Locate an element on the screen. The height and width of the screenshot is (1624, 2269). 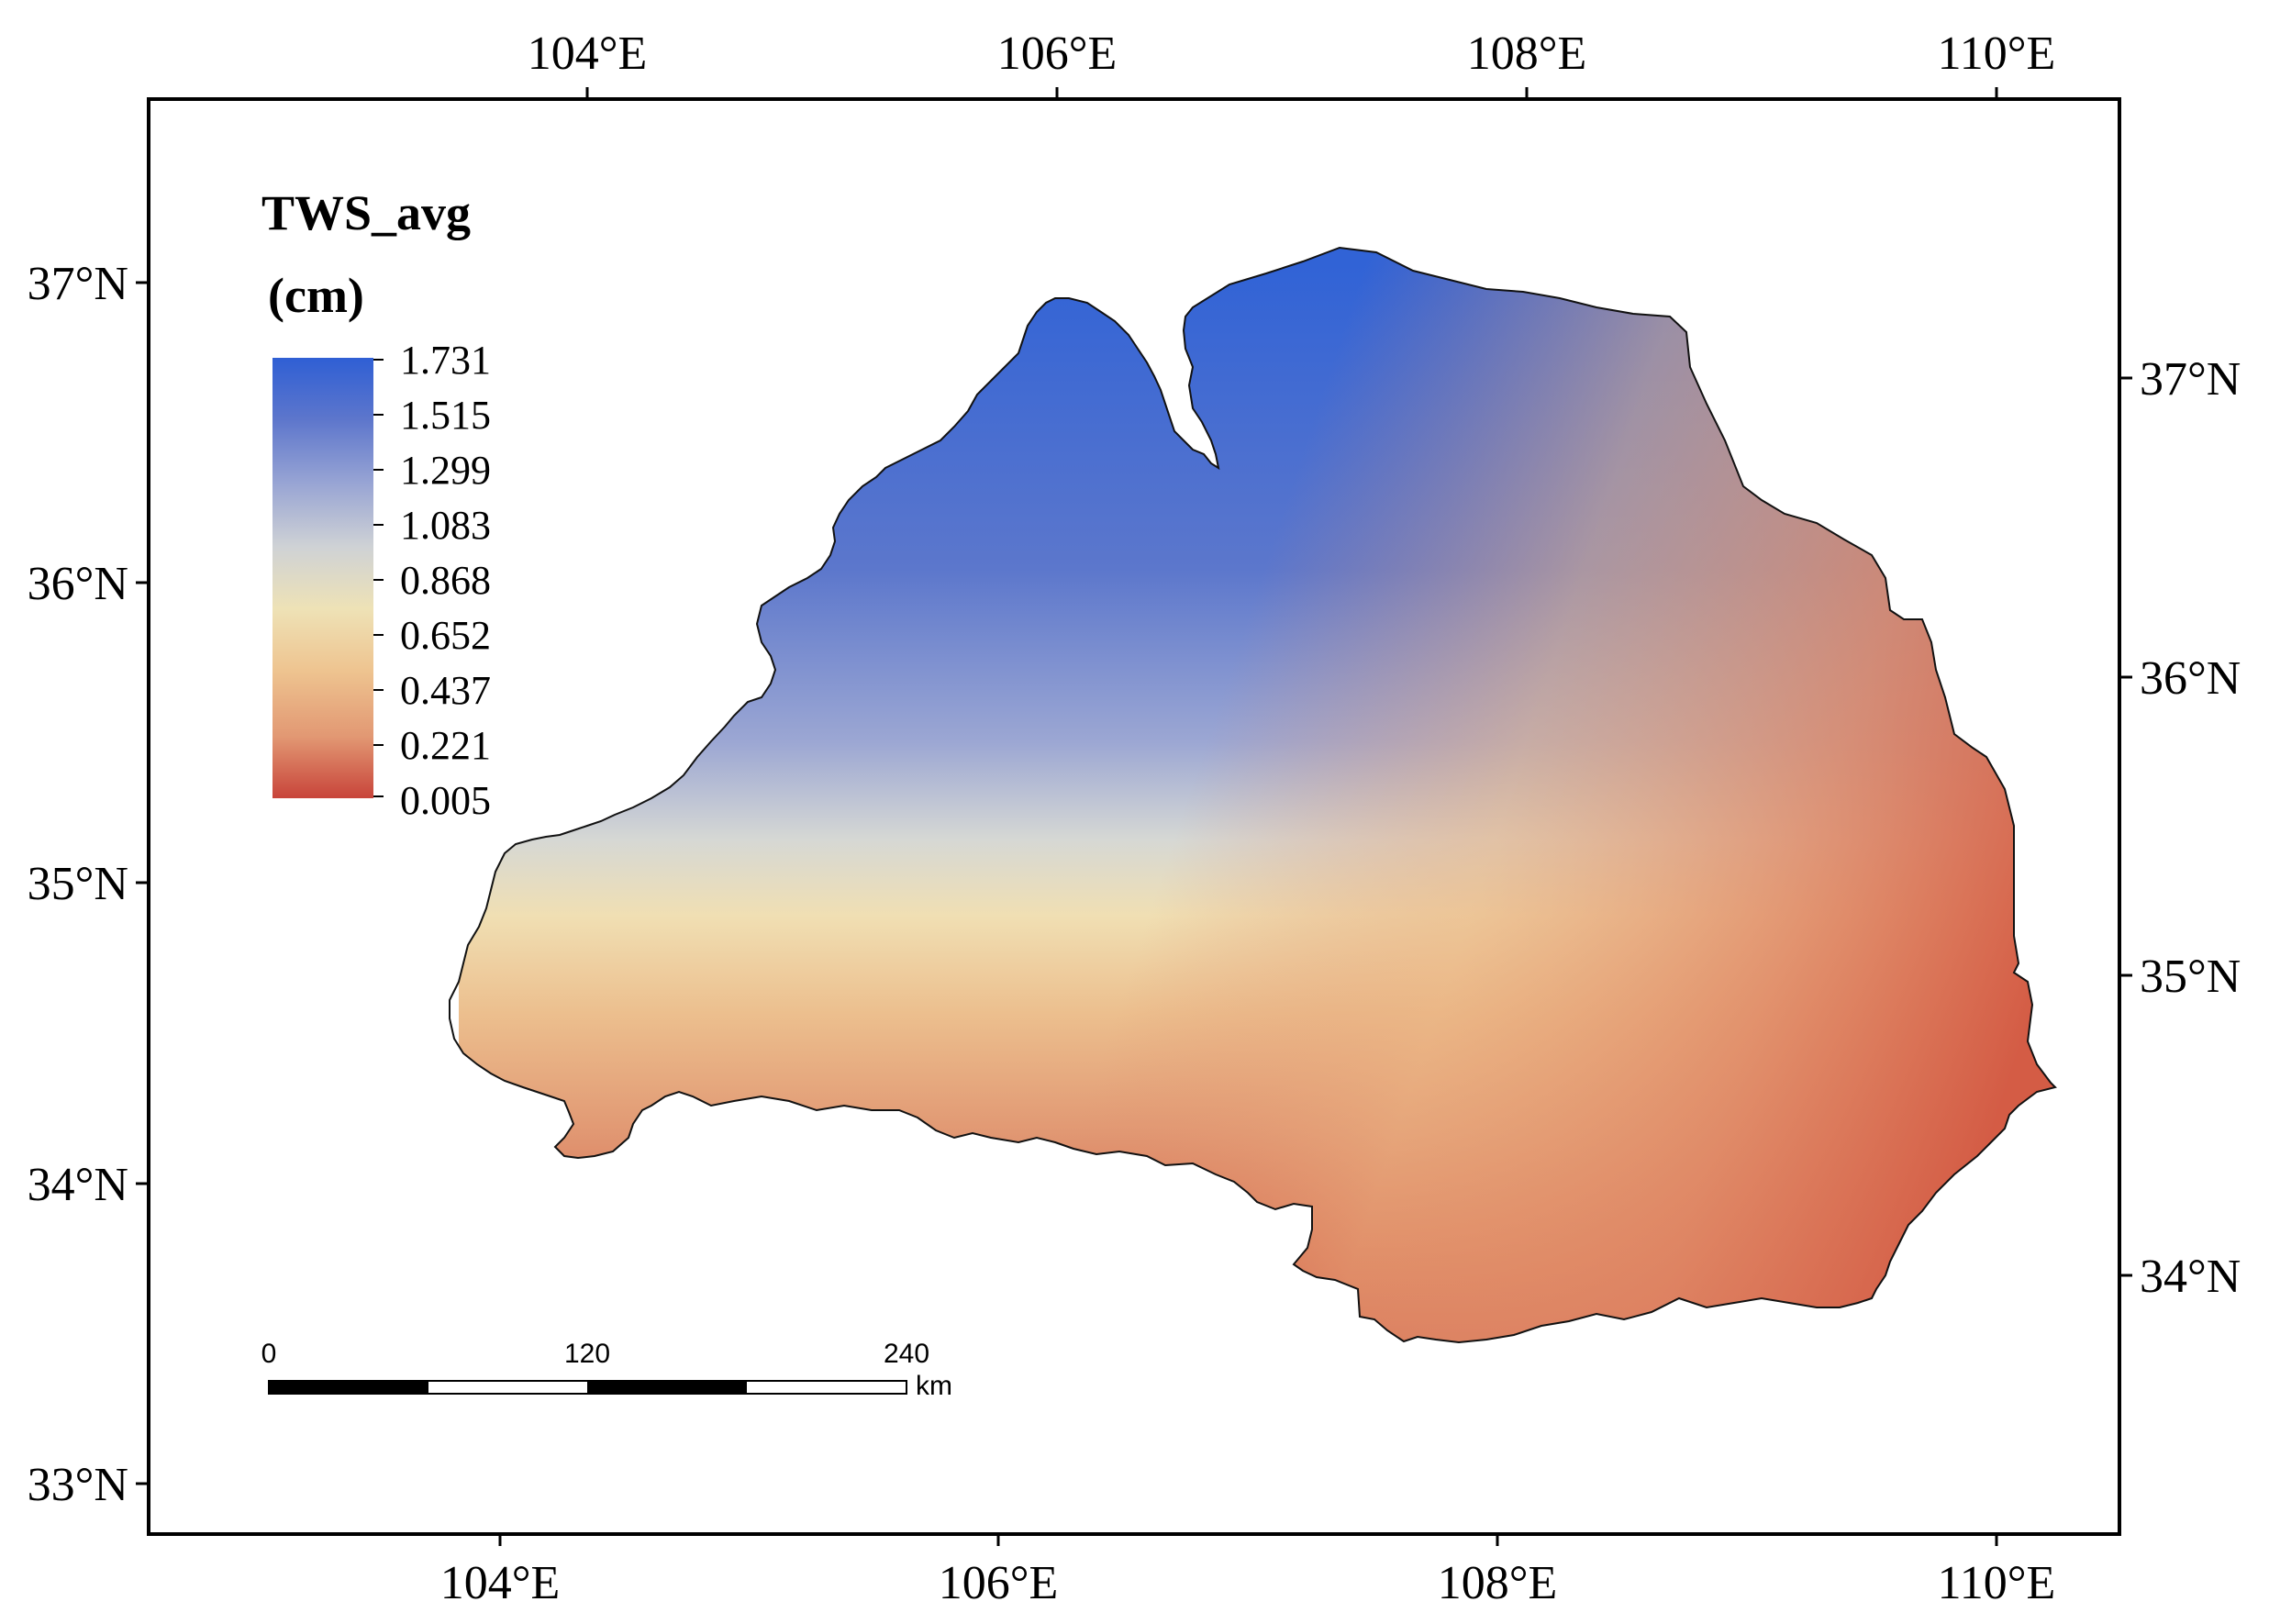
right-tick-label: 35°N is located at coordinates (2190, 977).